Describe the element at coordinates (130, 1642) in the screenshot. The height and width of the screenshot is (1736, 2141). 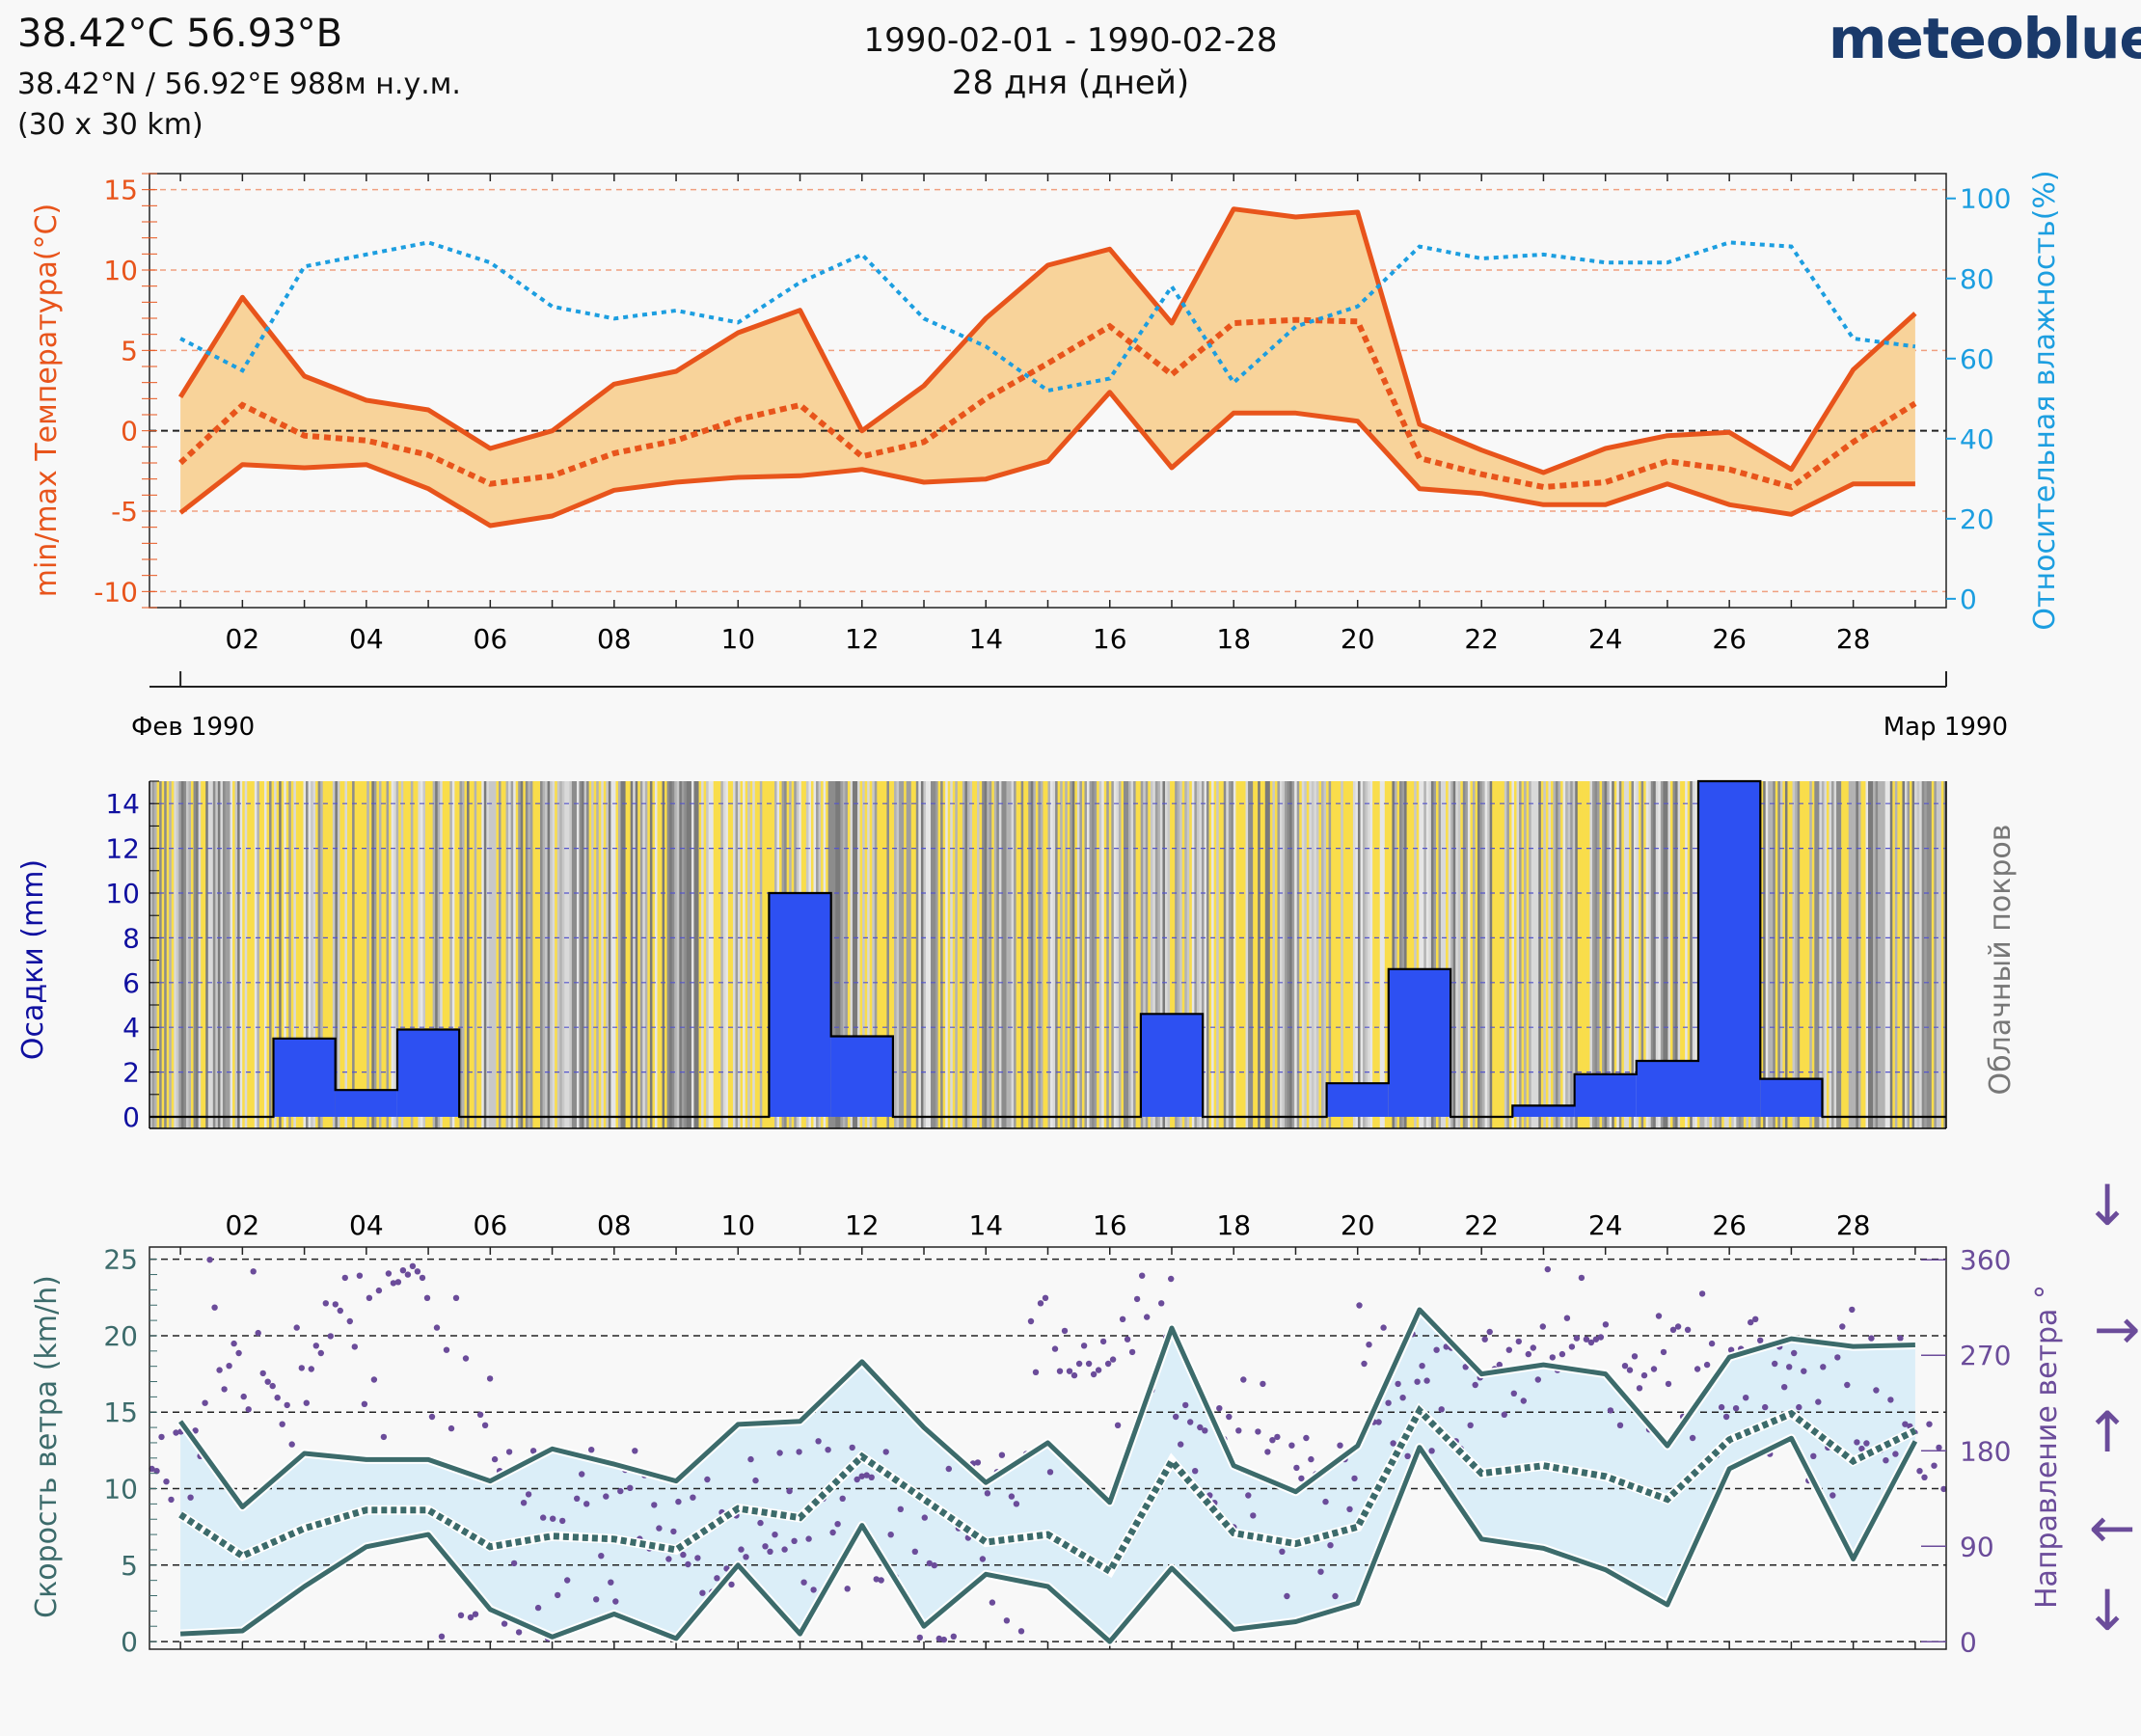
I see `wind-speed-tick-label: 0` at that location.